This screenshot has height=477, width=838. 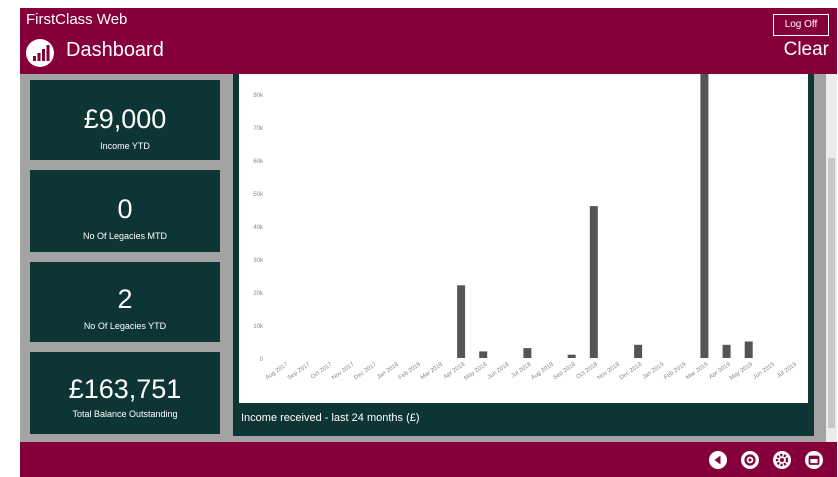 What do you see at coordinates (258, 96) in the screenshot?
I see `y-tick-label: 80k` at bounding box center [258, 96].